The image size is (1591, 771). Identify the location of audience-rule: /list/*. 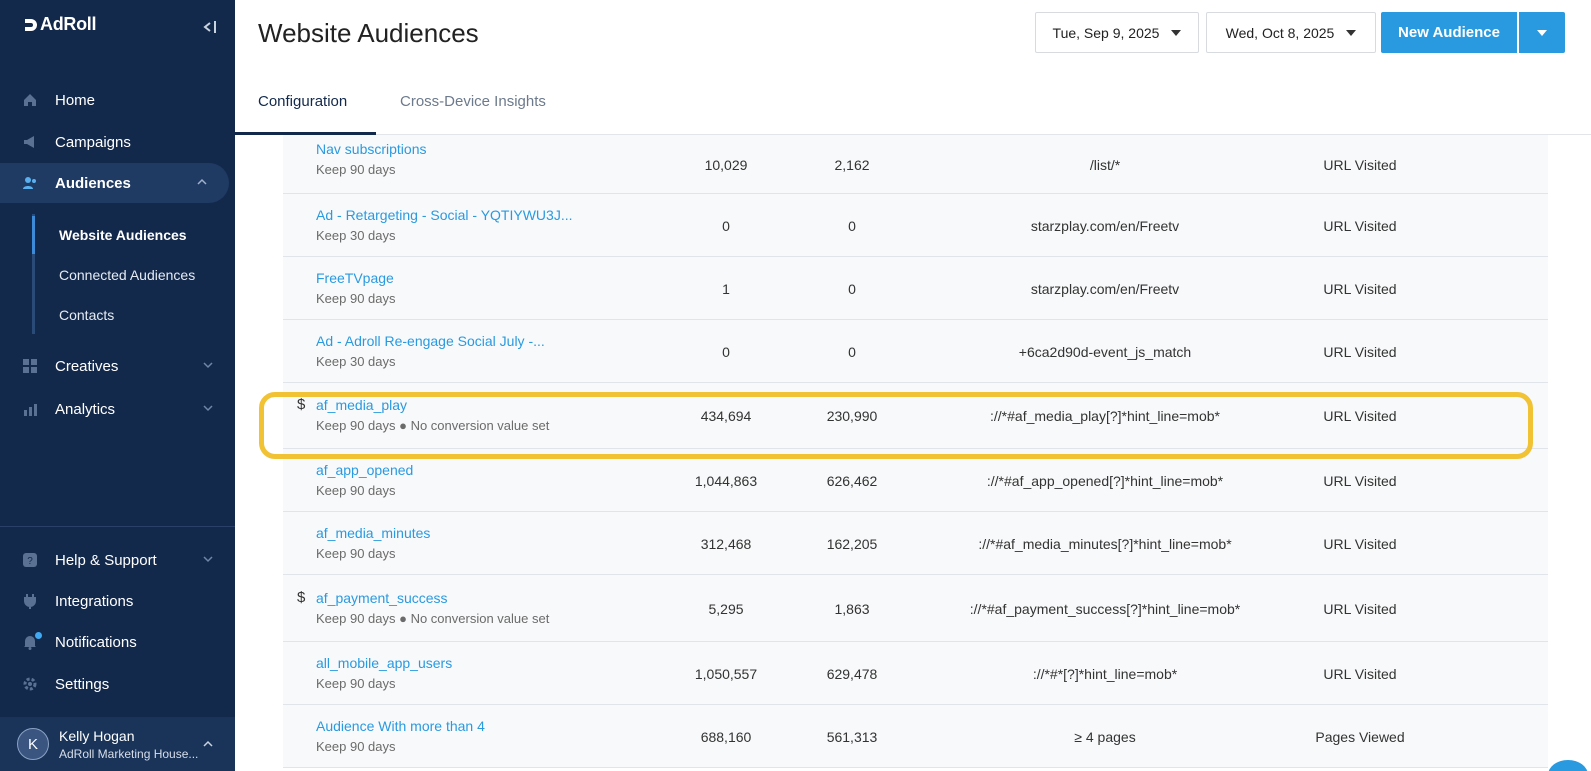
(1105, 165).